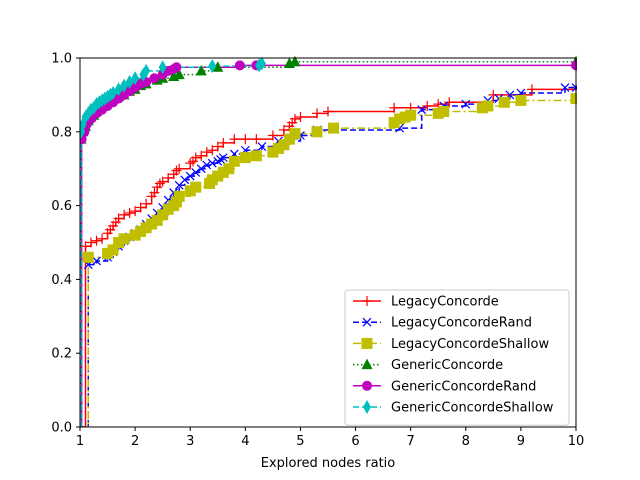  I want to click on legend-item: LegacyConcorde, so click(426, 302).